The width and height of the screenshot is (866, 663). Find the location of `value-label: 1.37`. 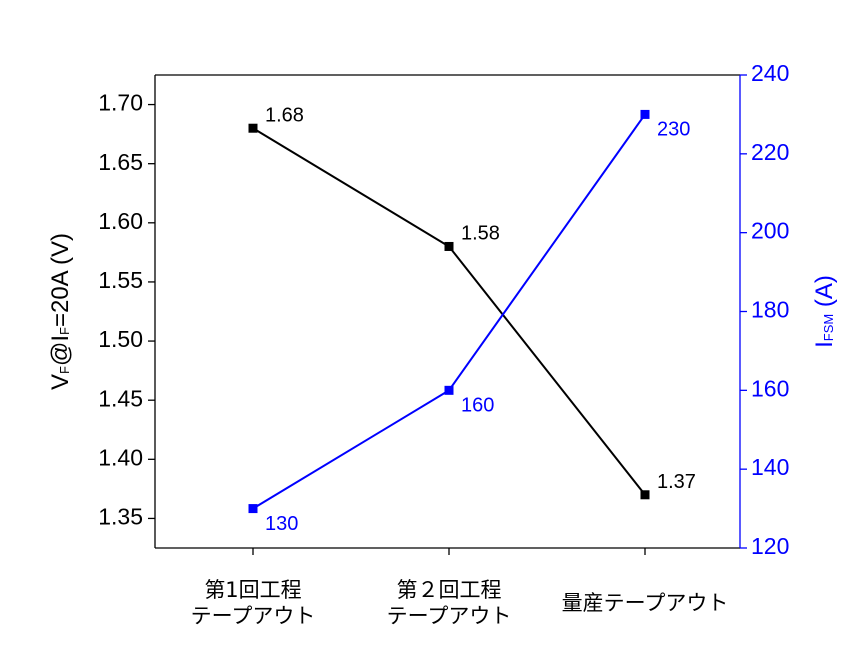

value-label: 1.37 is located at coordinates (676, 482).